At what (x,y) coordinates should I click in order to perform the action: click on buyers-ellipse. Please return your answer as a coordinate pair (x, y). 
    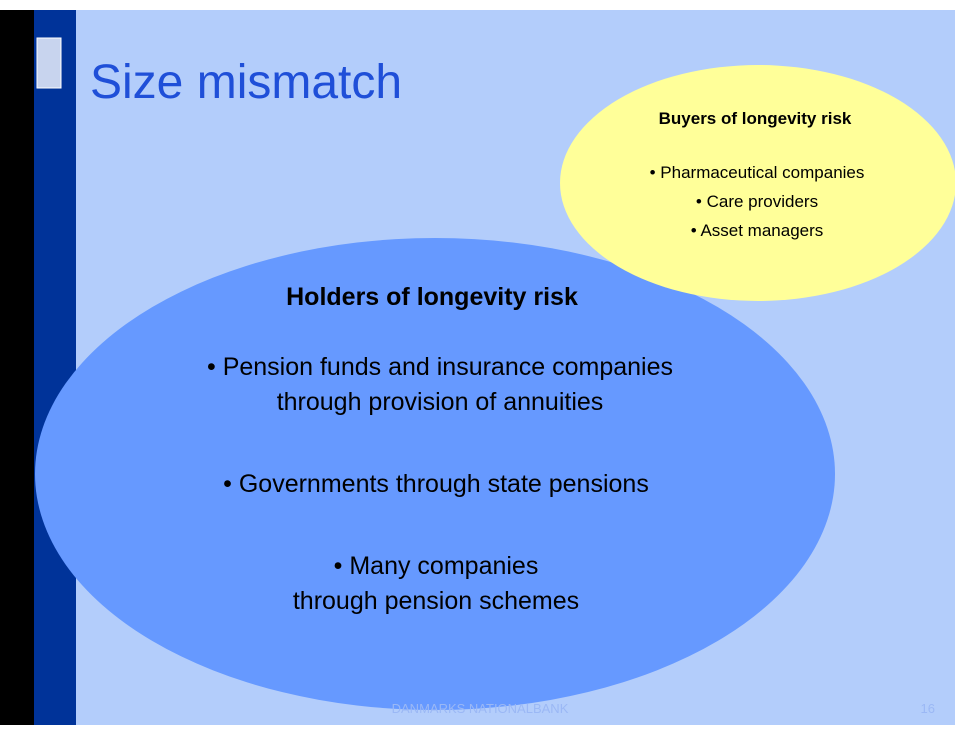
    Looking at the image, I should click on (757, 183).